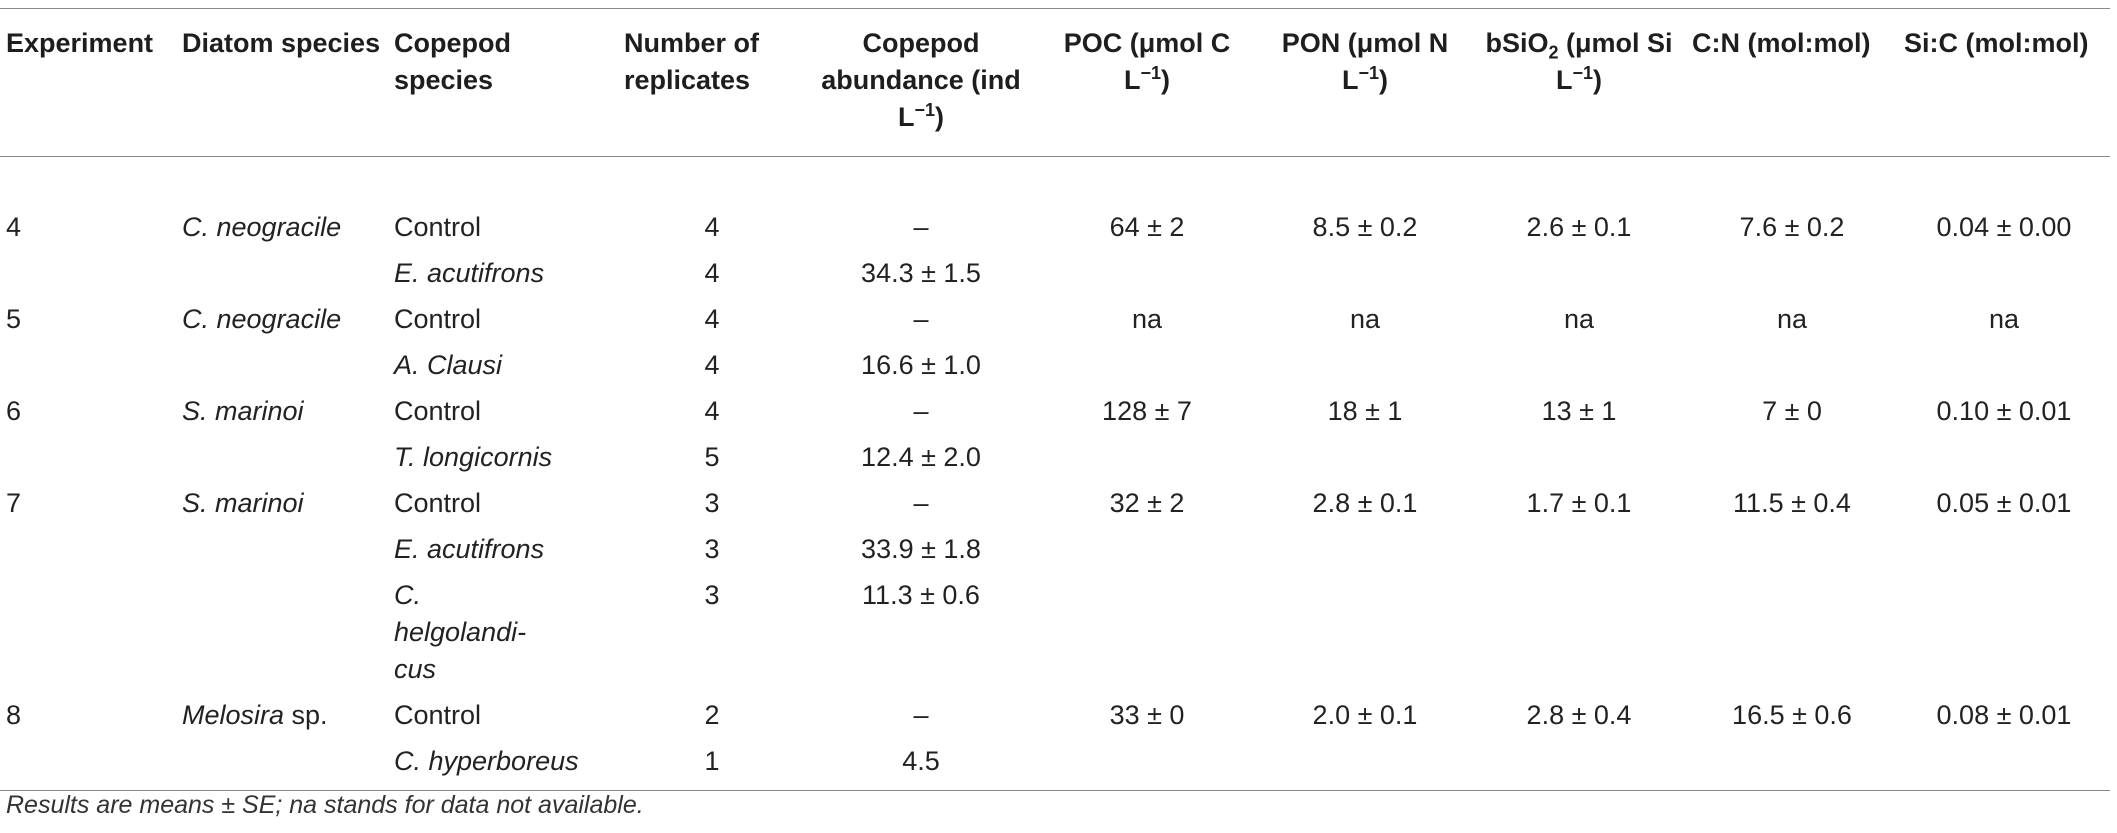  Describe the element at coordinates (1792, 411) in the screenshot. I see `cell-cn: 7 ± 0` at that location.